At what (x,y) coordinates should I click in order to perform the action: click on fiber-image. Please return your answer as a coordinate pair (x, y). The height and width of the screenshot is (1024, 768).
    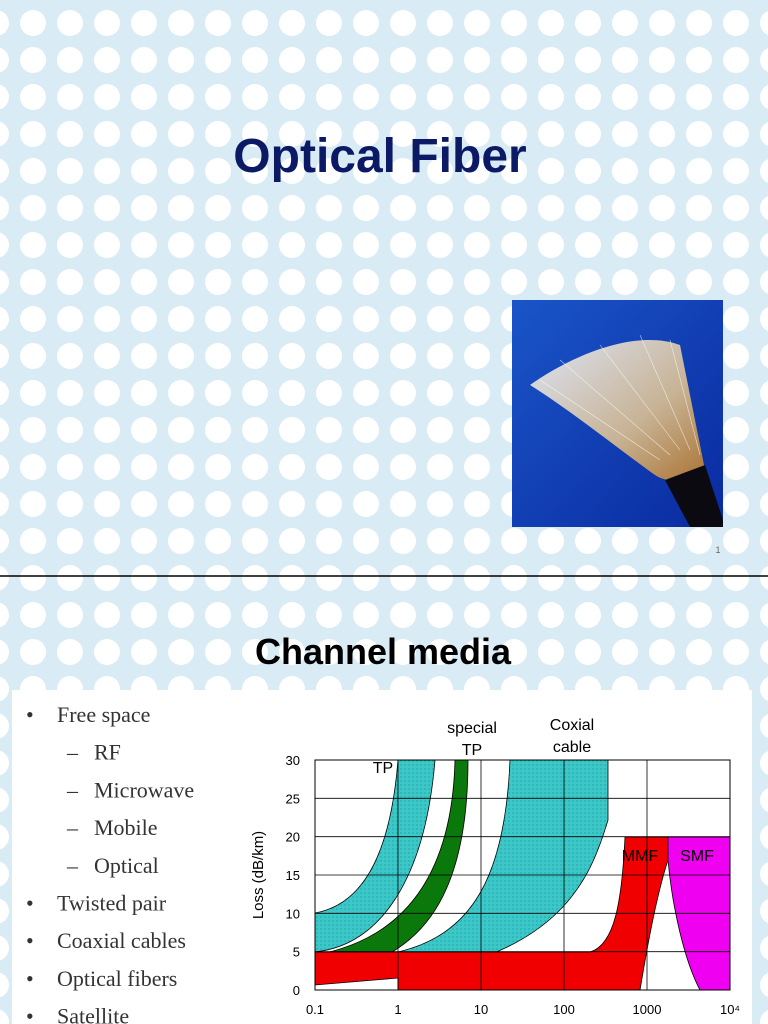
    Looking at the image, I should click on (617, 413).